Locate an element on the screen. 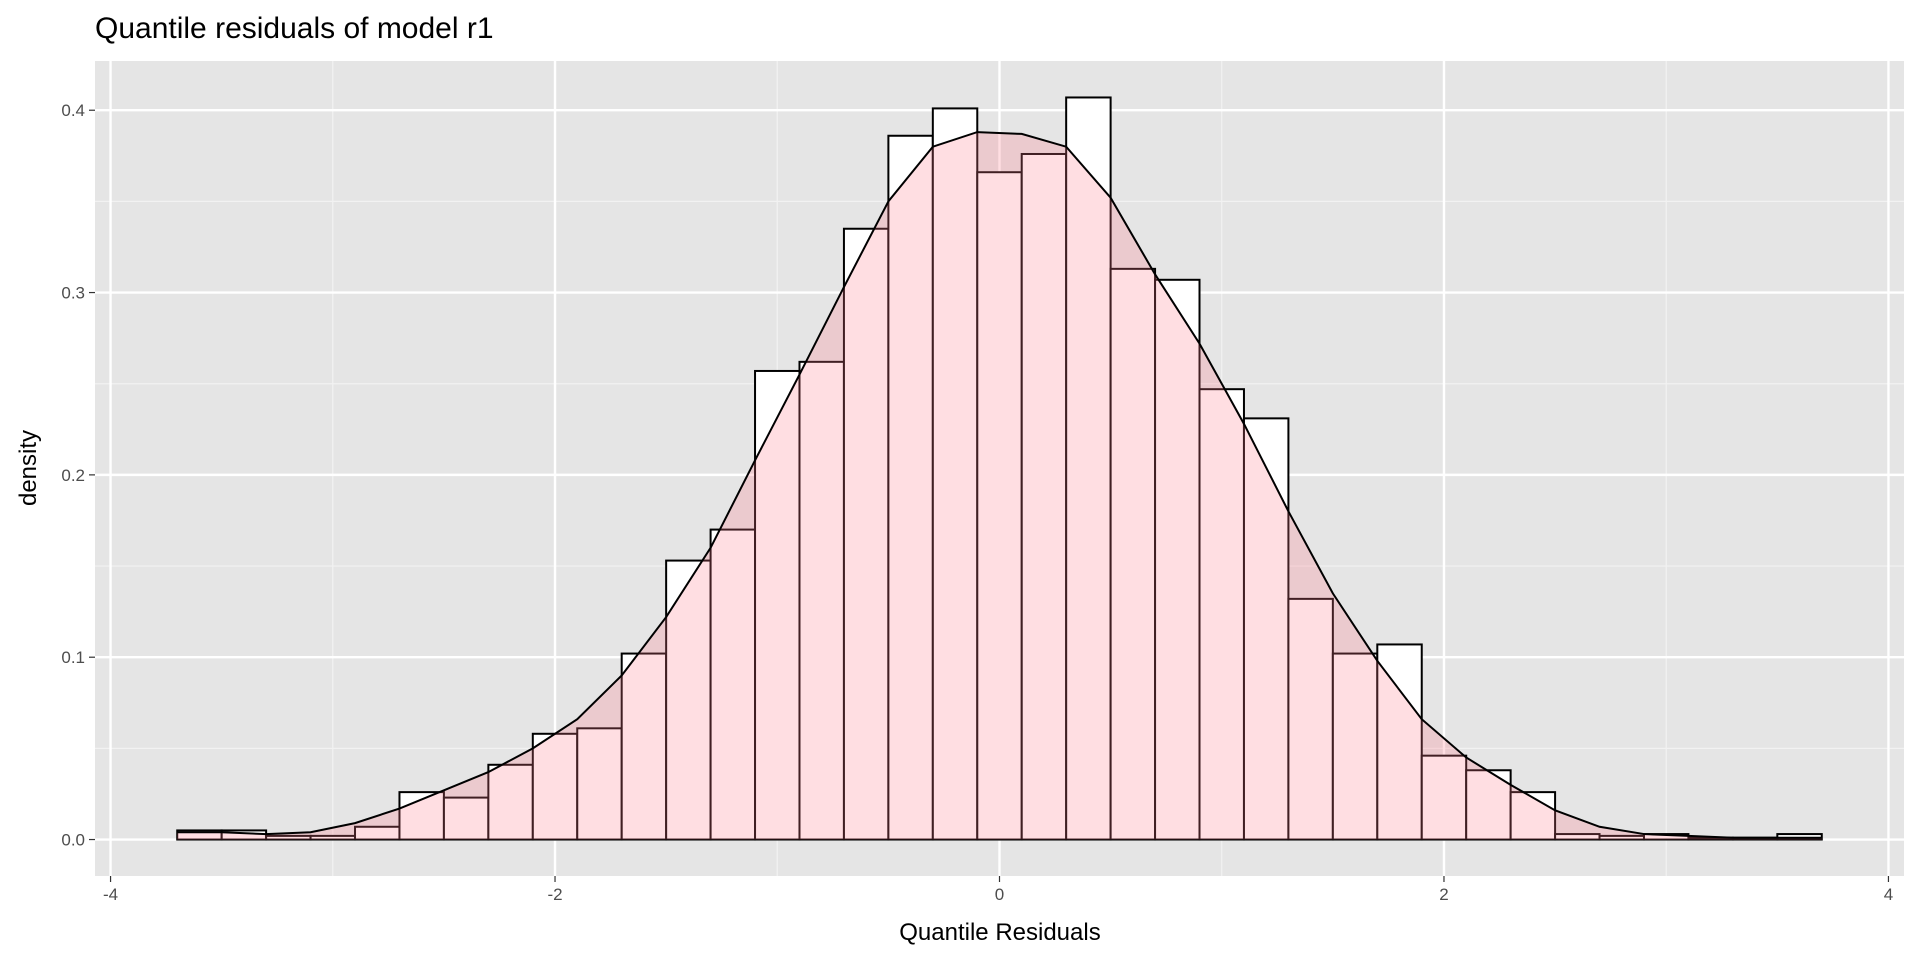 This screenshot has height=960, width=1920. x-tick-label: -4 is located at coordinates (110, 894).